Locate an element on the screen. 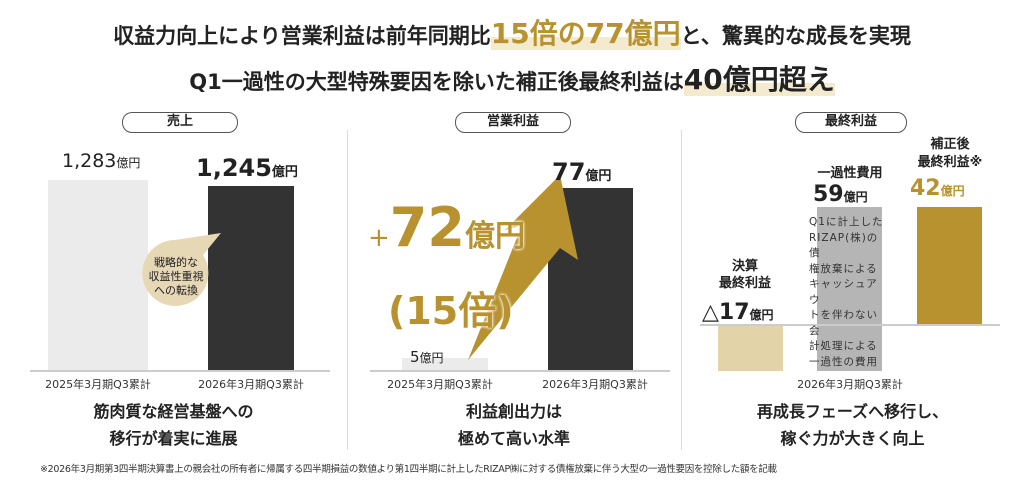  label-one-time-cost: 一過性費用 is located at coordinates (850, 173).